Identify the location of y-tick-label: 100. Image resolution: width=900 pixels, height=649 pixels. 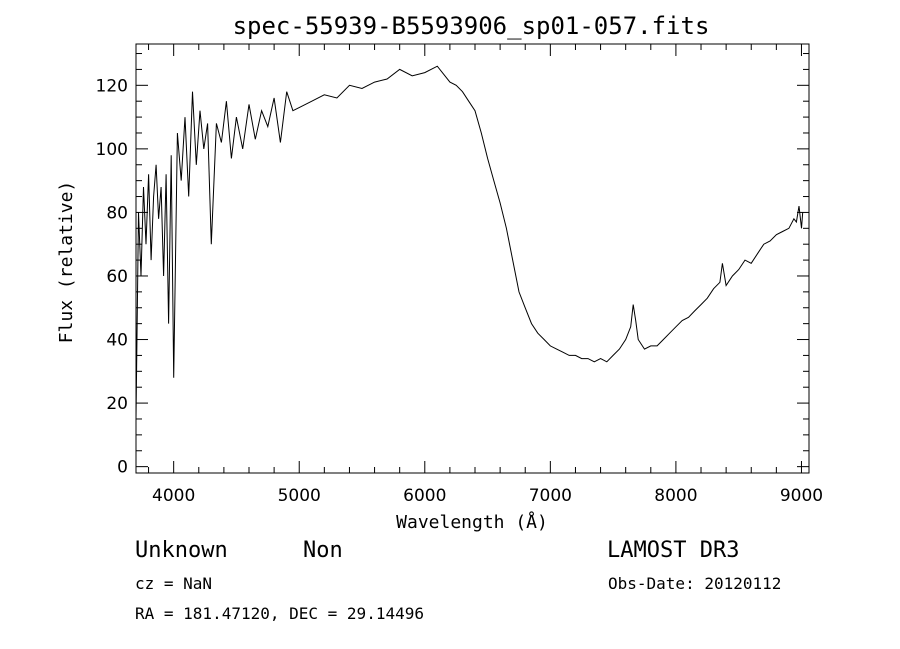
(112, 150).